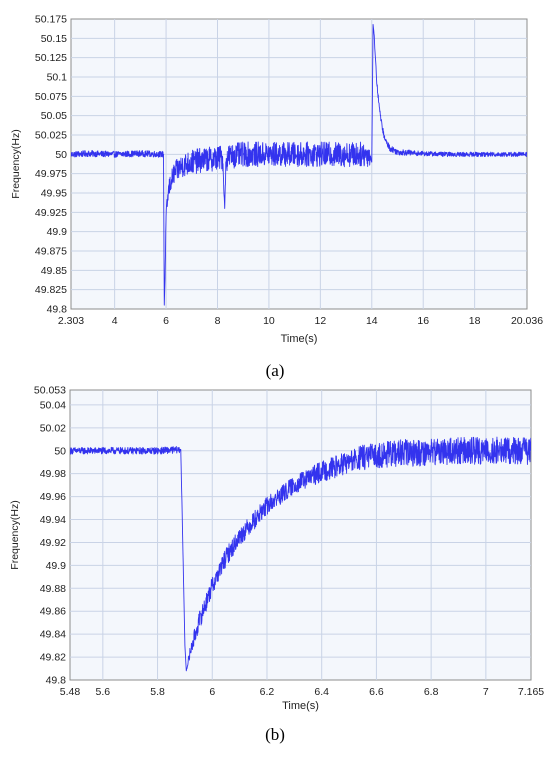 This screenshot has height=758, width=550. I want to click on y-tick-label: 50.02, so click(53, 428).